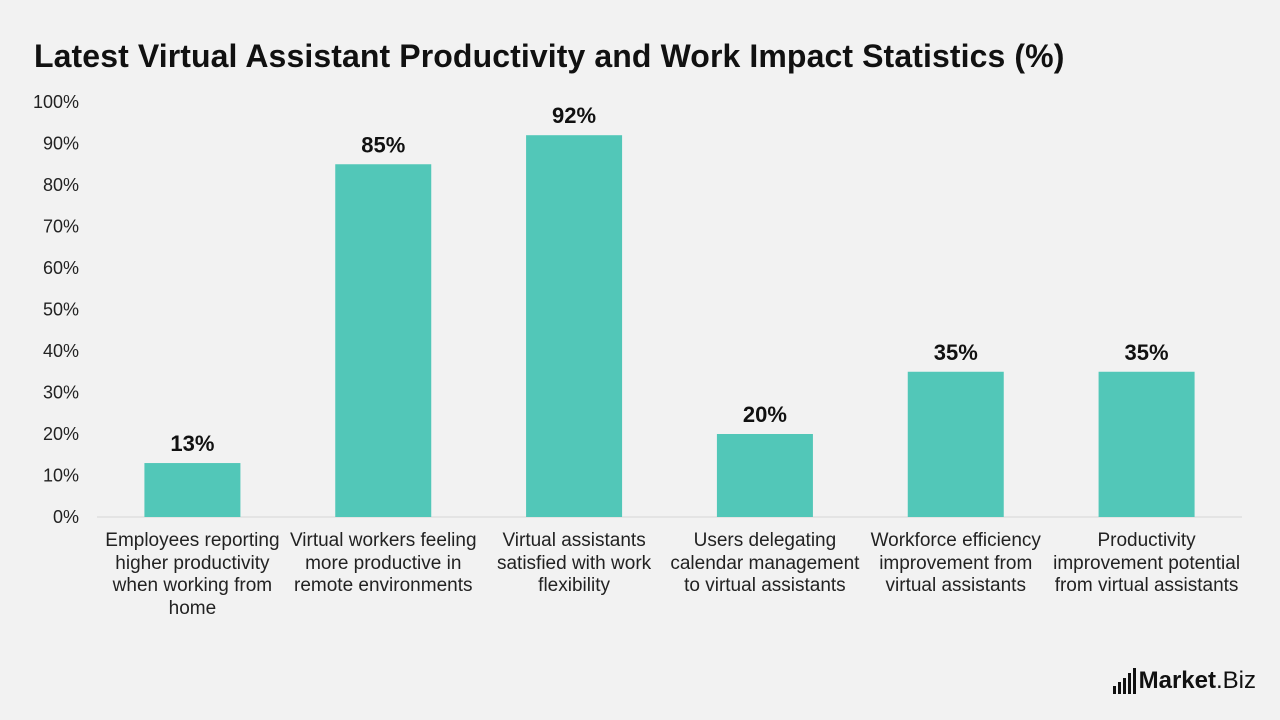 The width and height of the screenshot is (1280, 720). What do you see at coordinates (61, 227) in the screenshot?
I see `y-tick-label: 70%` at bounding box center [61, 227].